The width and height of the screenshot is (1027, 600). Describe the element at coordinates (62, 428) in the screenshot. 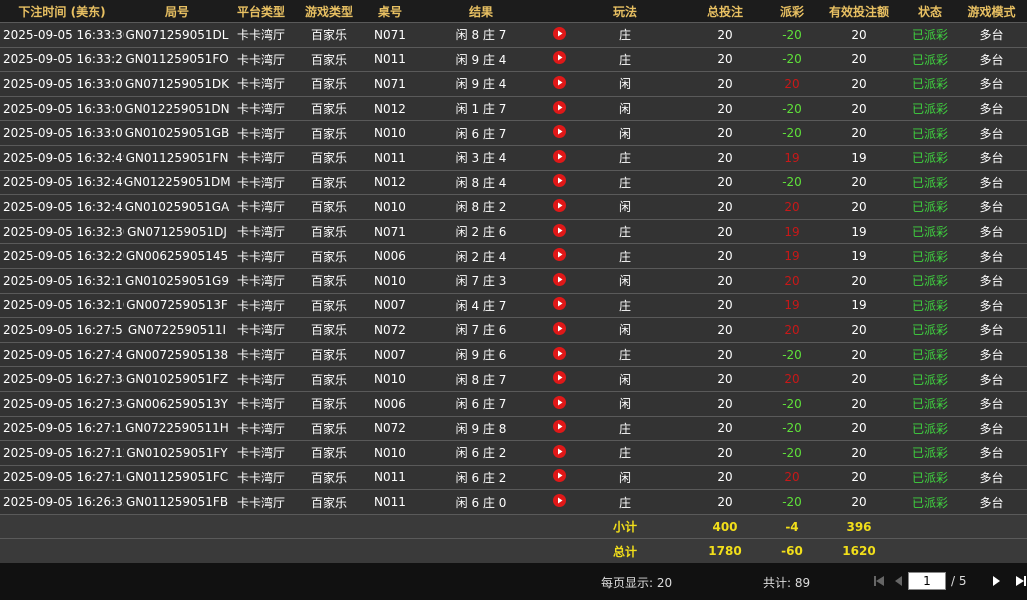

I see `bet-time: 2025-09-05 16:27:13` at that location.